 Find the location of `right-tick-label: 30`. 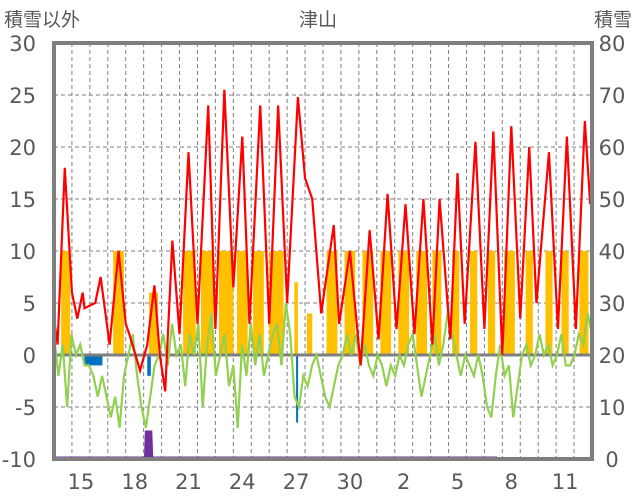

right-tick-label: 30 is located at coordinates (612, 304).